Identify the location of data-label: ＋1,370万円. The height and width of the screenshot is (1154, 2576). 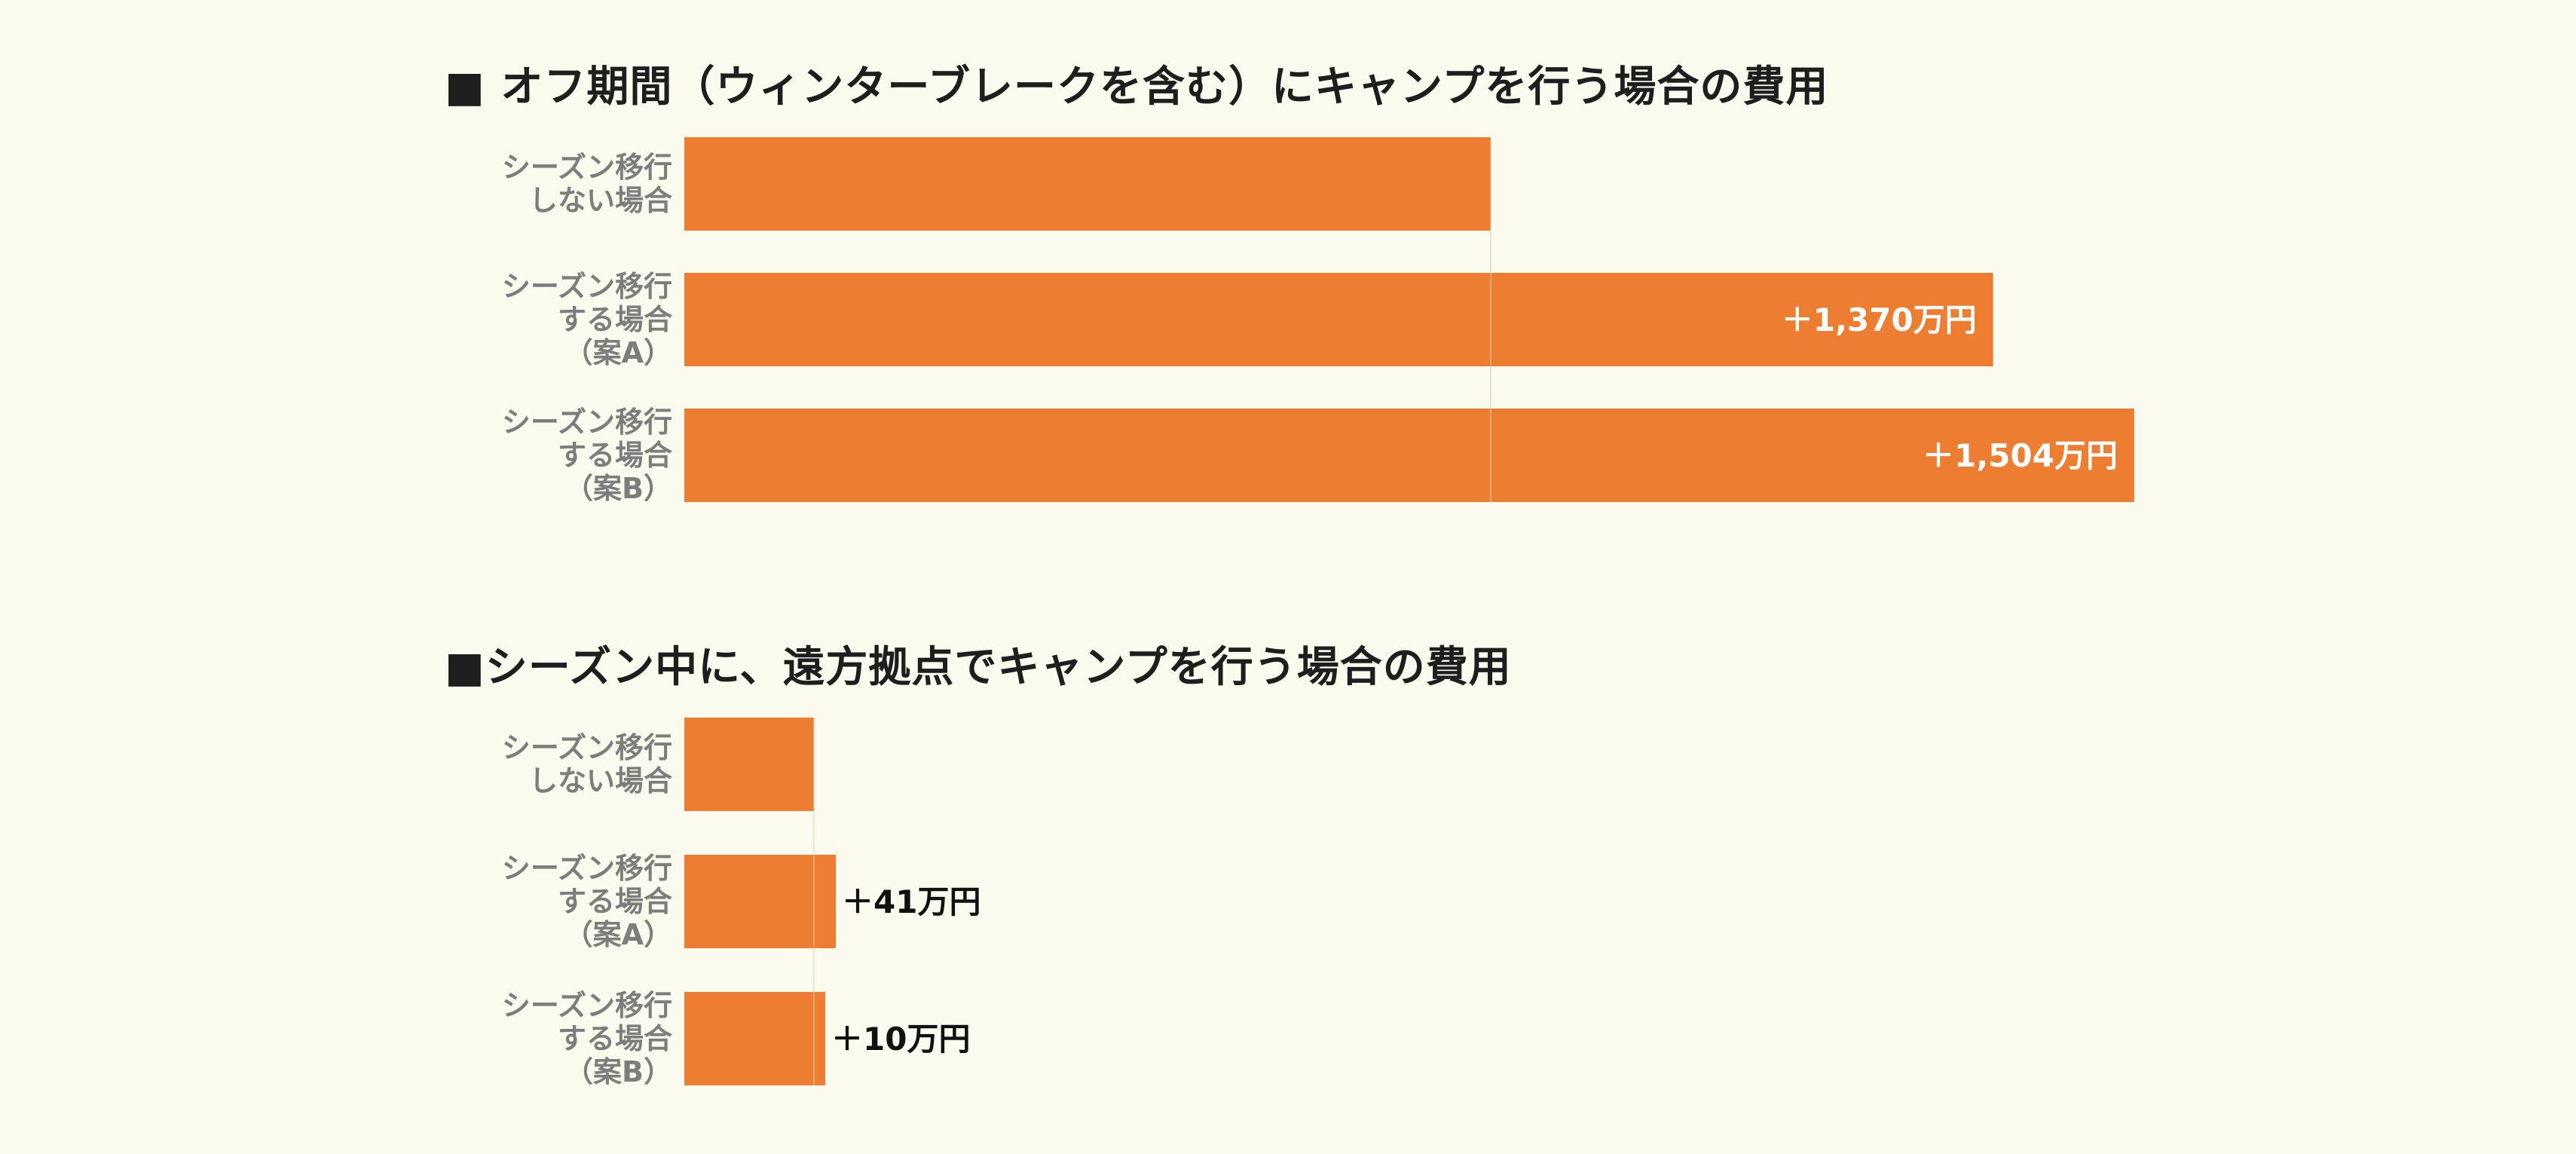
(1879, 320).